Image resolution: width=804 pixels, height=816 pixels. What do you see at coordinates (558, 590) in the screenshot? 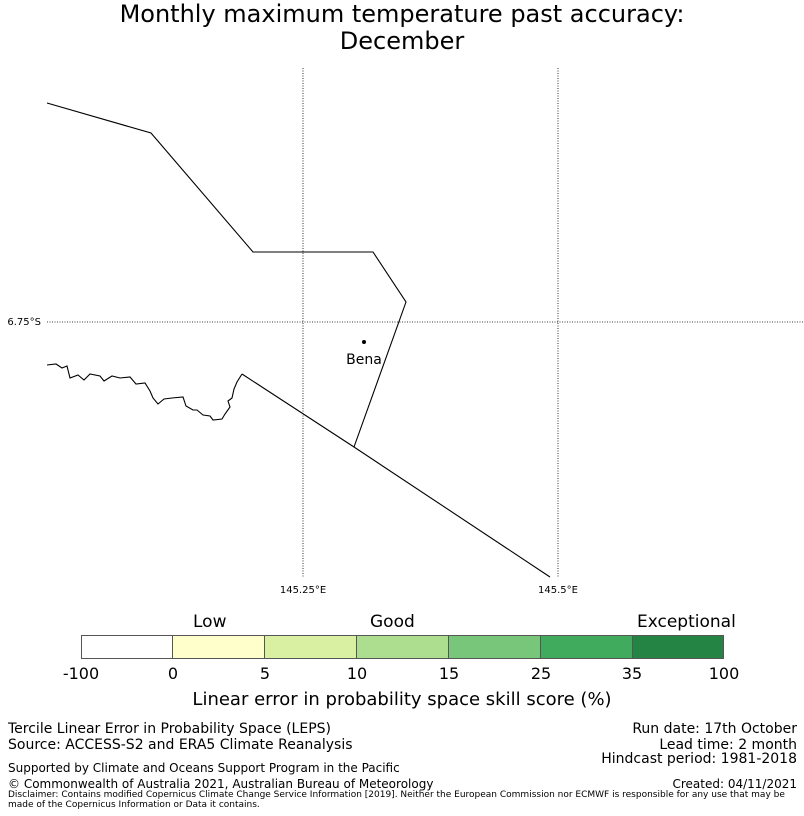
I see `lon-tick-label-145-5: 145.5°E` at bounding box center [558, 590].